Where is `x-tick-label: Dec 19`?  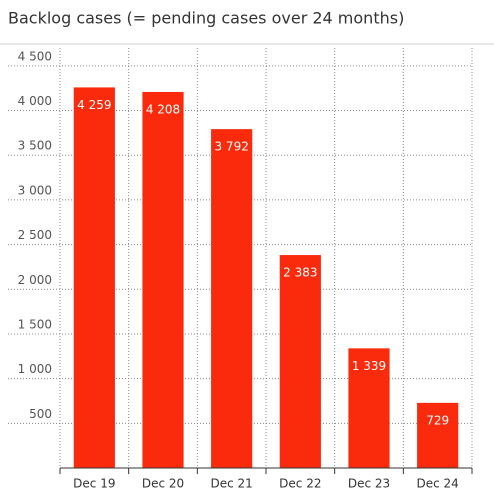
x-tick-label: Dec 19 is located at coordinates (94, 484).